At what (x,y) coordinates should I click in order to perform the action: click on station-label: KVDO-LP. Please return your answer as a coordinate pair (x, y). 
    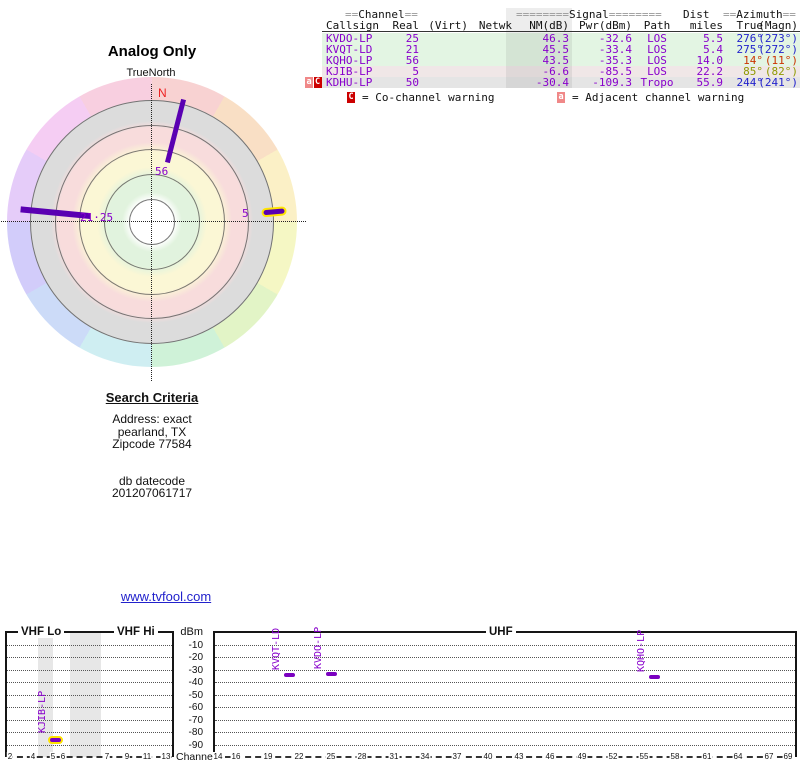
    Looking at the image, I should click on (318, 647).